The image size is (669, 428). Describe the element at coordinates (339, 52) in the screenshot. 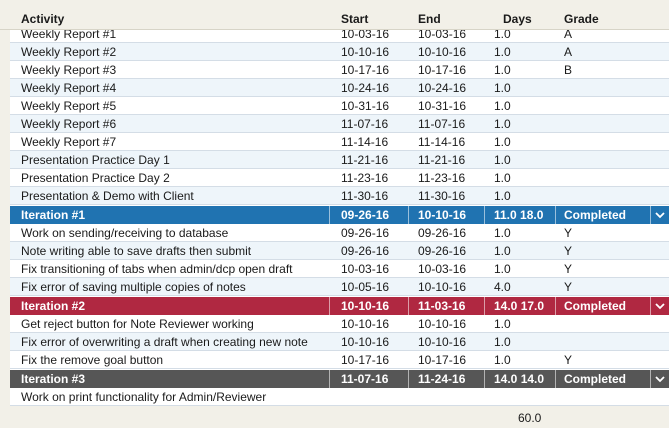

I see `table-row: Weekly Report #2 10-10-16 10-10-16 1.0 A` at that location.